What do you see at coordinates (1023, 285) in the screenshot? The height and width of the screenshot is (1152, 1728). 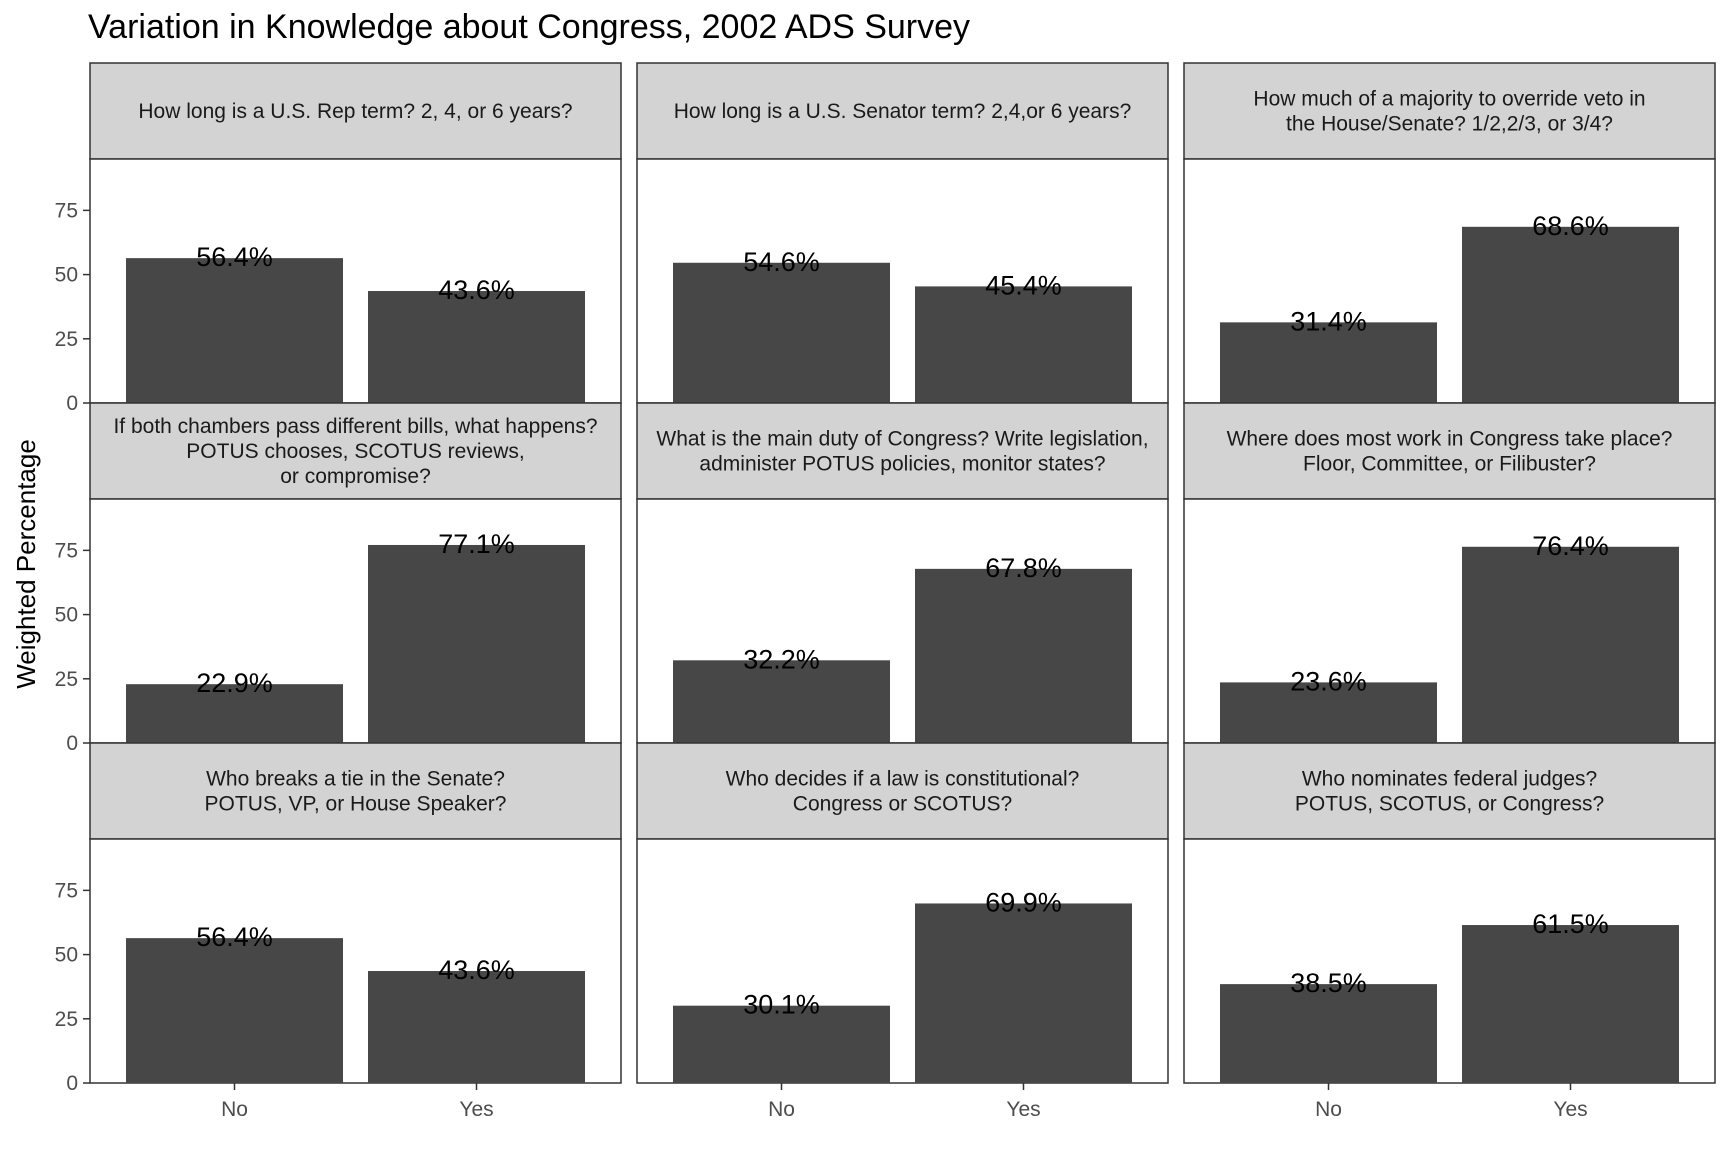 I see `bar-value-label: 45.4%` at bounding box center [1023, 285].